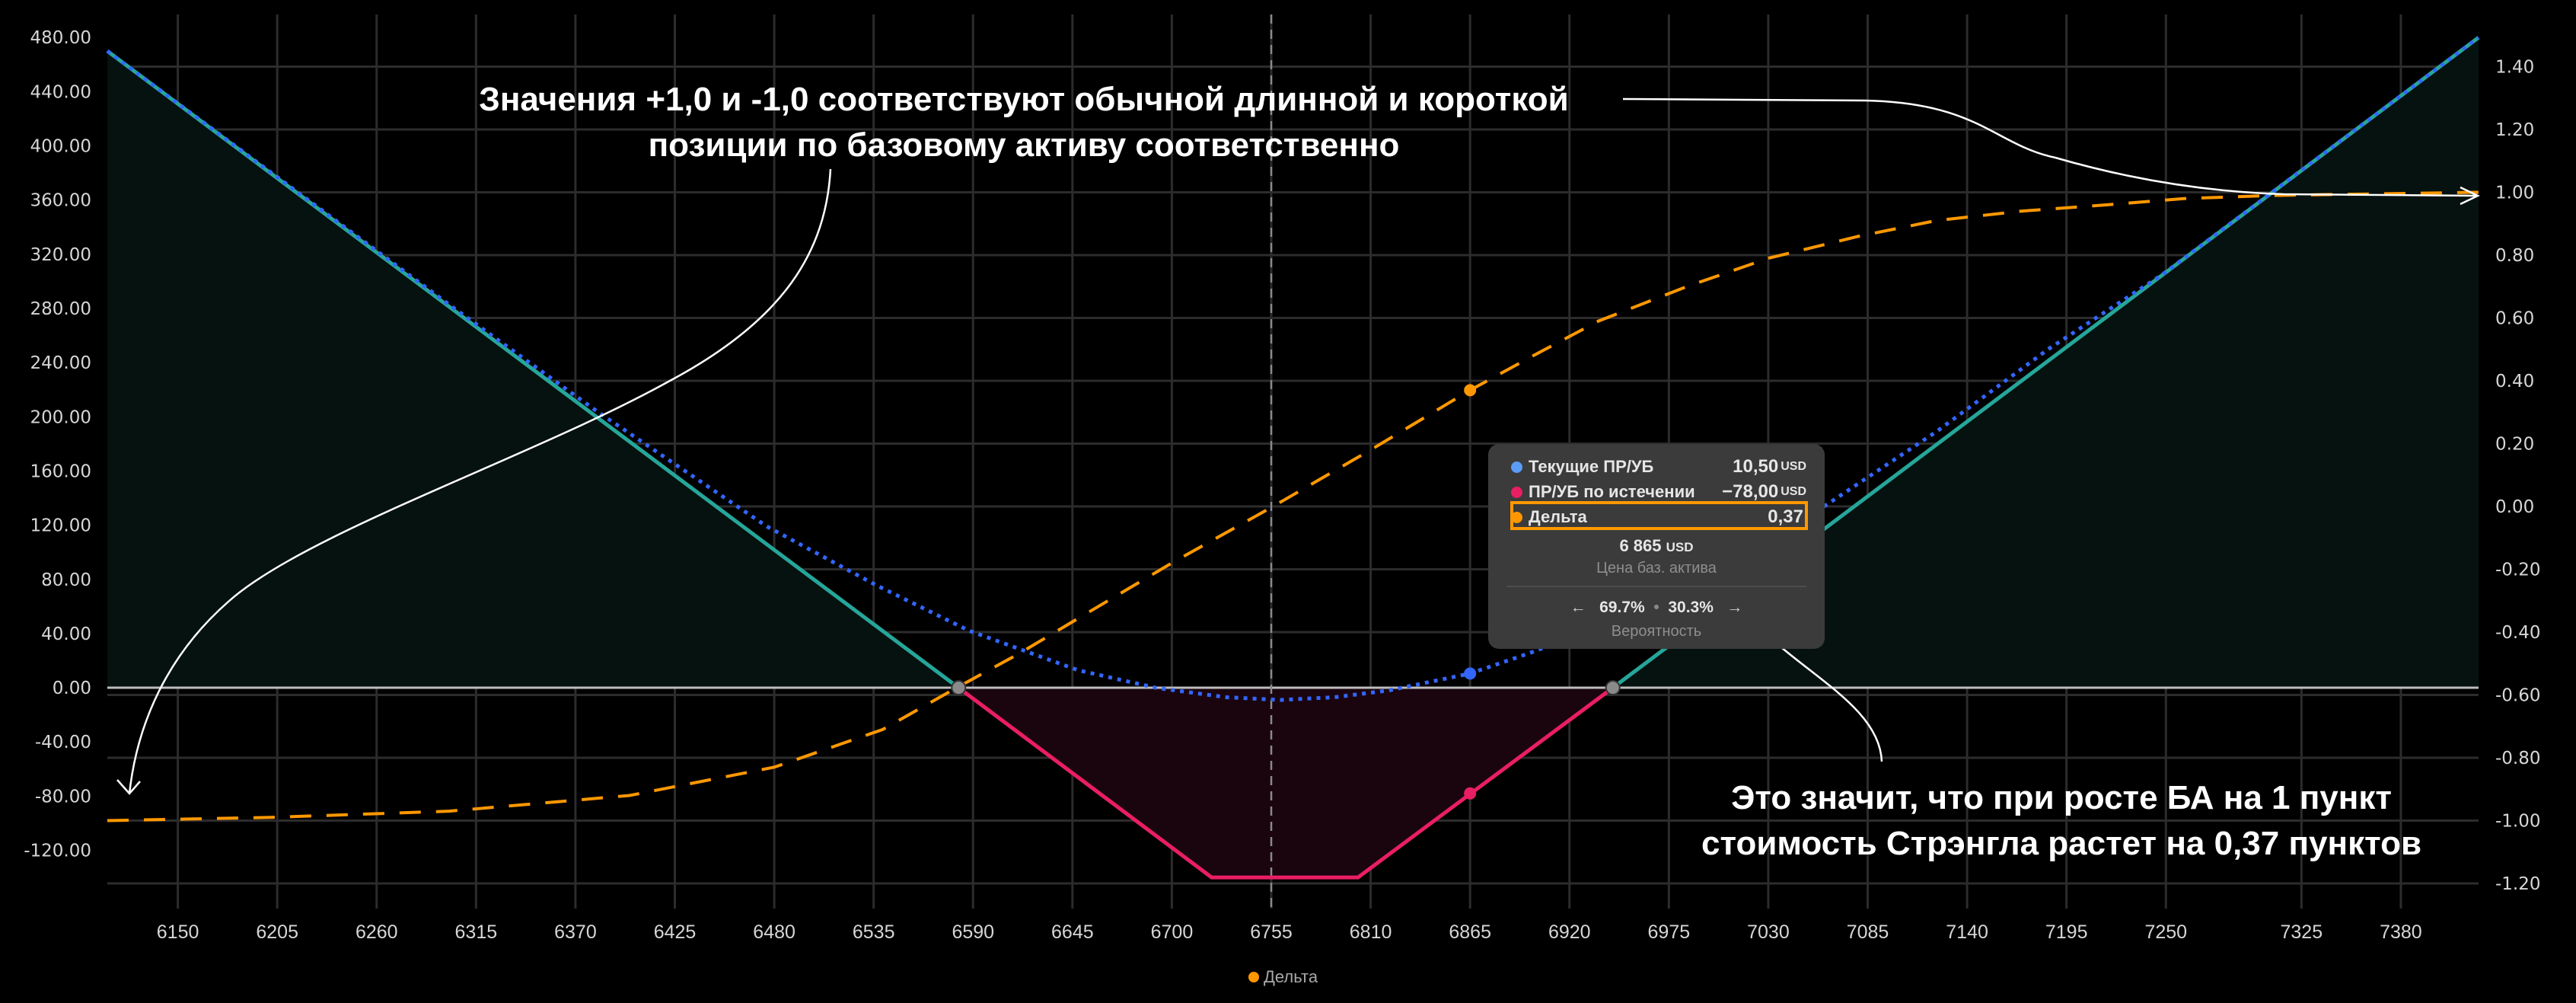 The height and width of the screenshot is (1003, 2576). I want to click on y-left-tick-label: 80.00, so click(66, 580).